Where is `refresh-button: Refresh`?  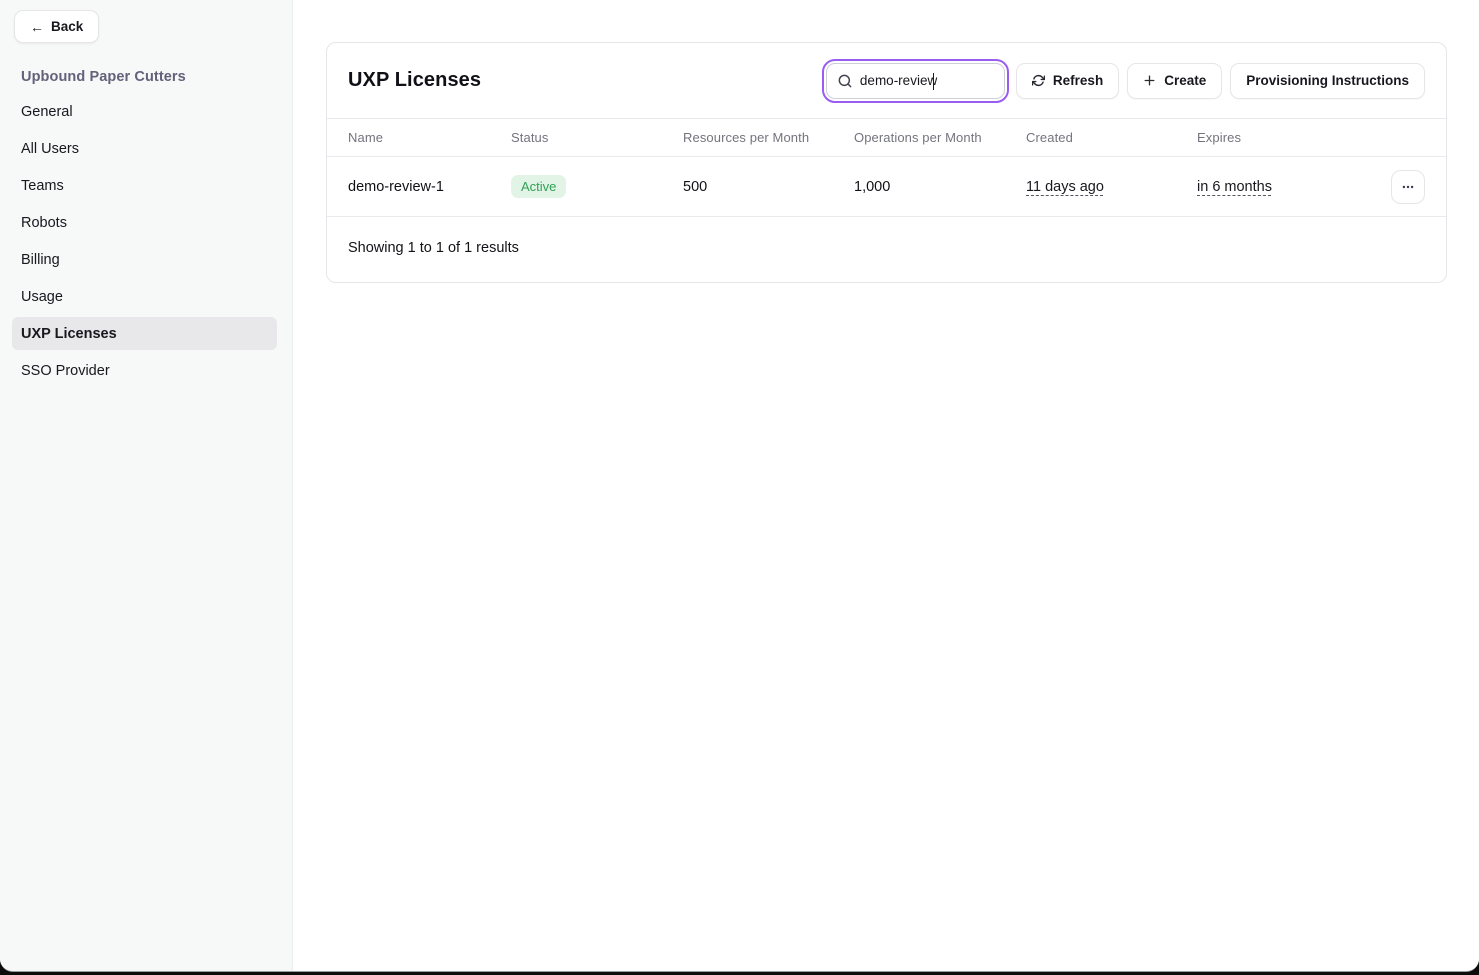 refresh-button: Refresh is located at coordinates (1067, 80).